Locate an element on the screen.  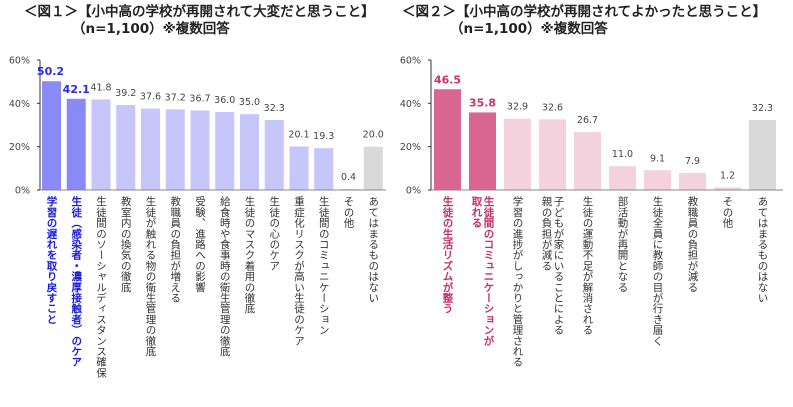
chart1-ytick-label: 0% is located at coordinates (22, 191).